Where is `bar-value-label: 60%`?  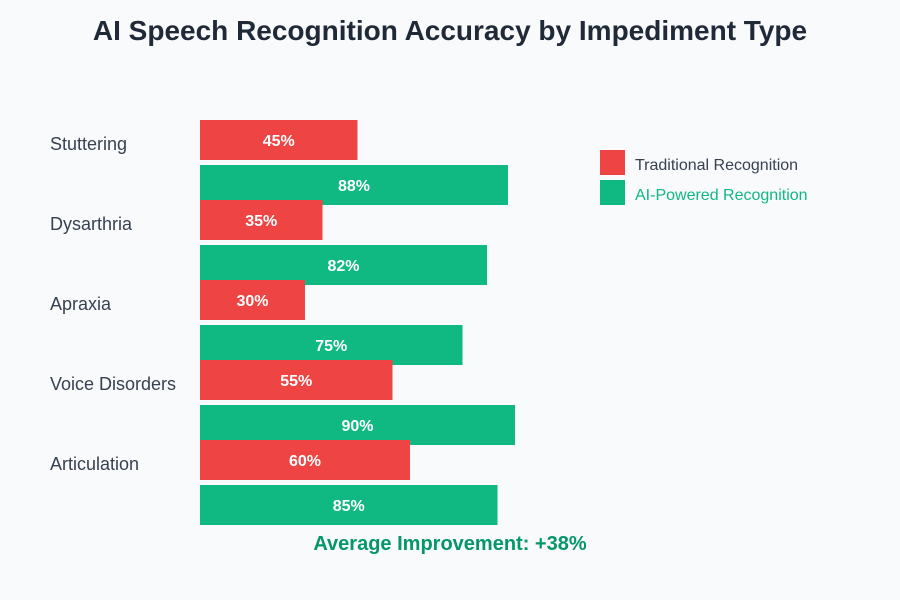 bar-value-label: 60% is located at coordinates (305, 461).